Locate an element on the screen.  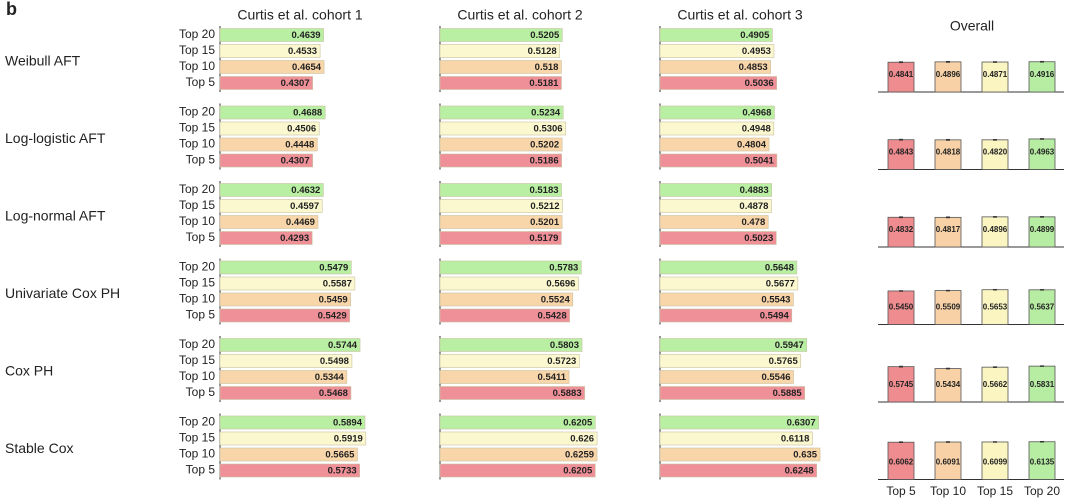
row-name: Cox PH is located at coordinates (29, 371).